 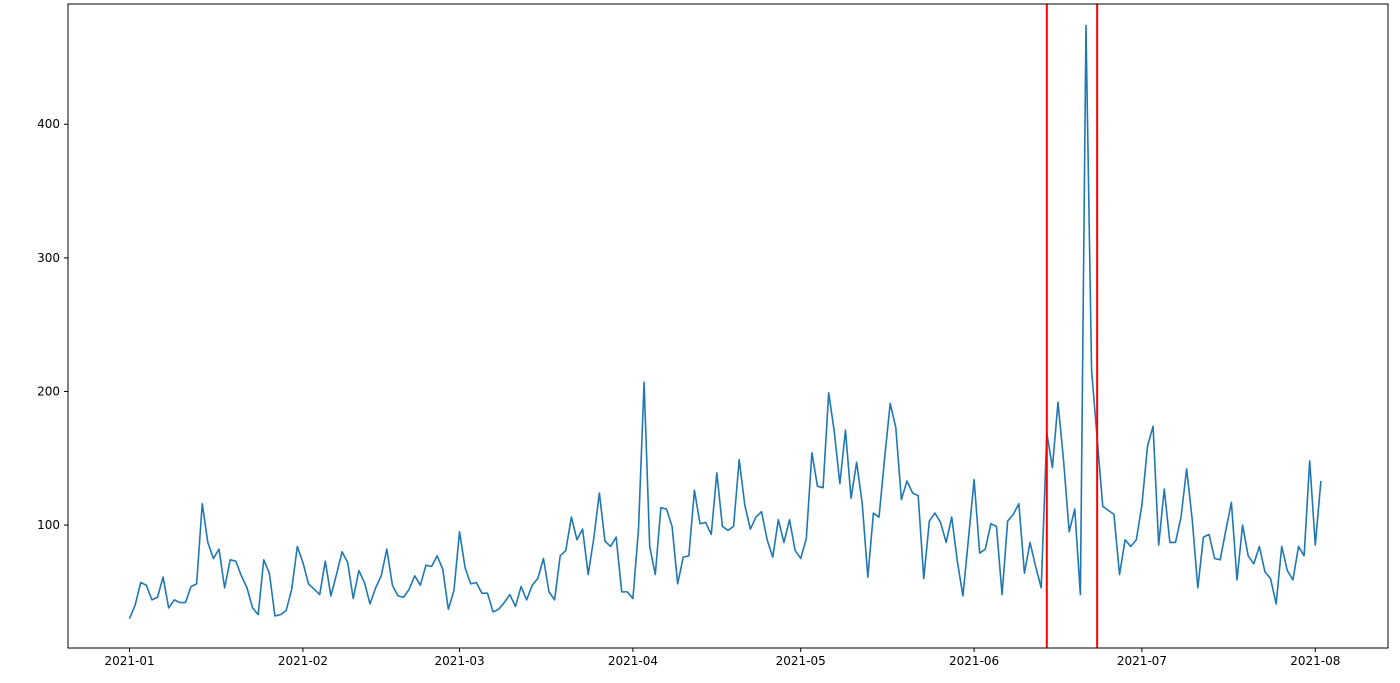 I want to click on x-tick-label: 2021-05, so click(x=801, y=661).